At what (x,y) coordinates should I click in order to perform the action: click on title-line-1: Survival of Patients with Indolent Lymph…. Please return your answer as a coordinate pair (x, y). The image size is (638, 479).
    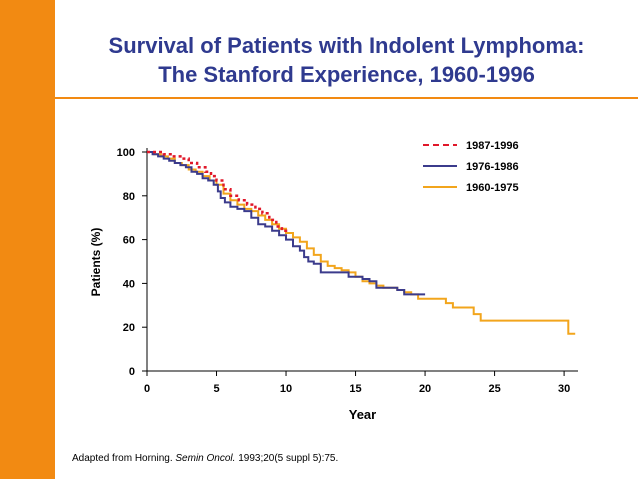
    Looking at the image, I should click on (346, 45).